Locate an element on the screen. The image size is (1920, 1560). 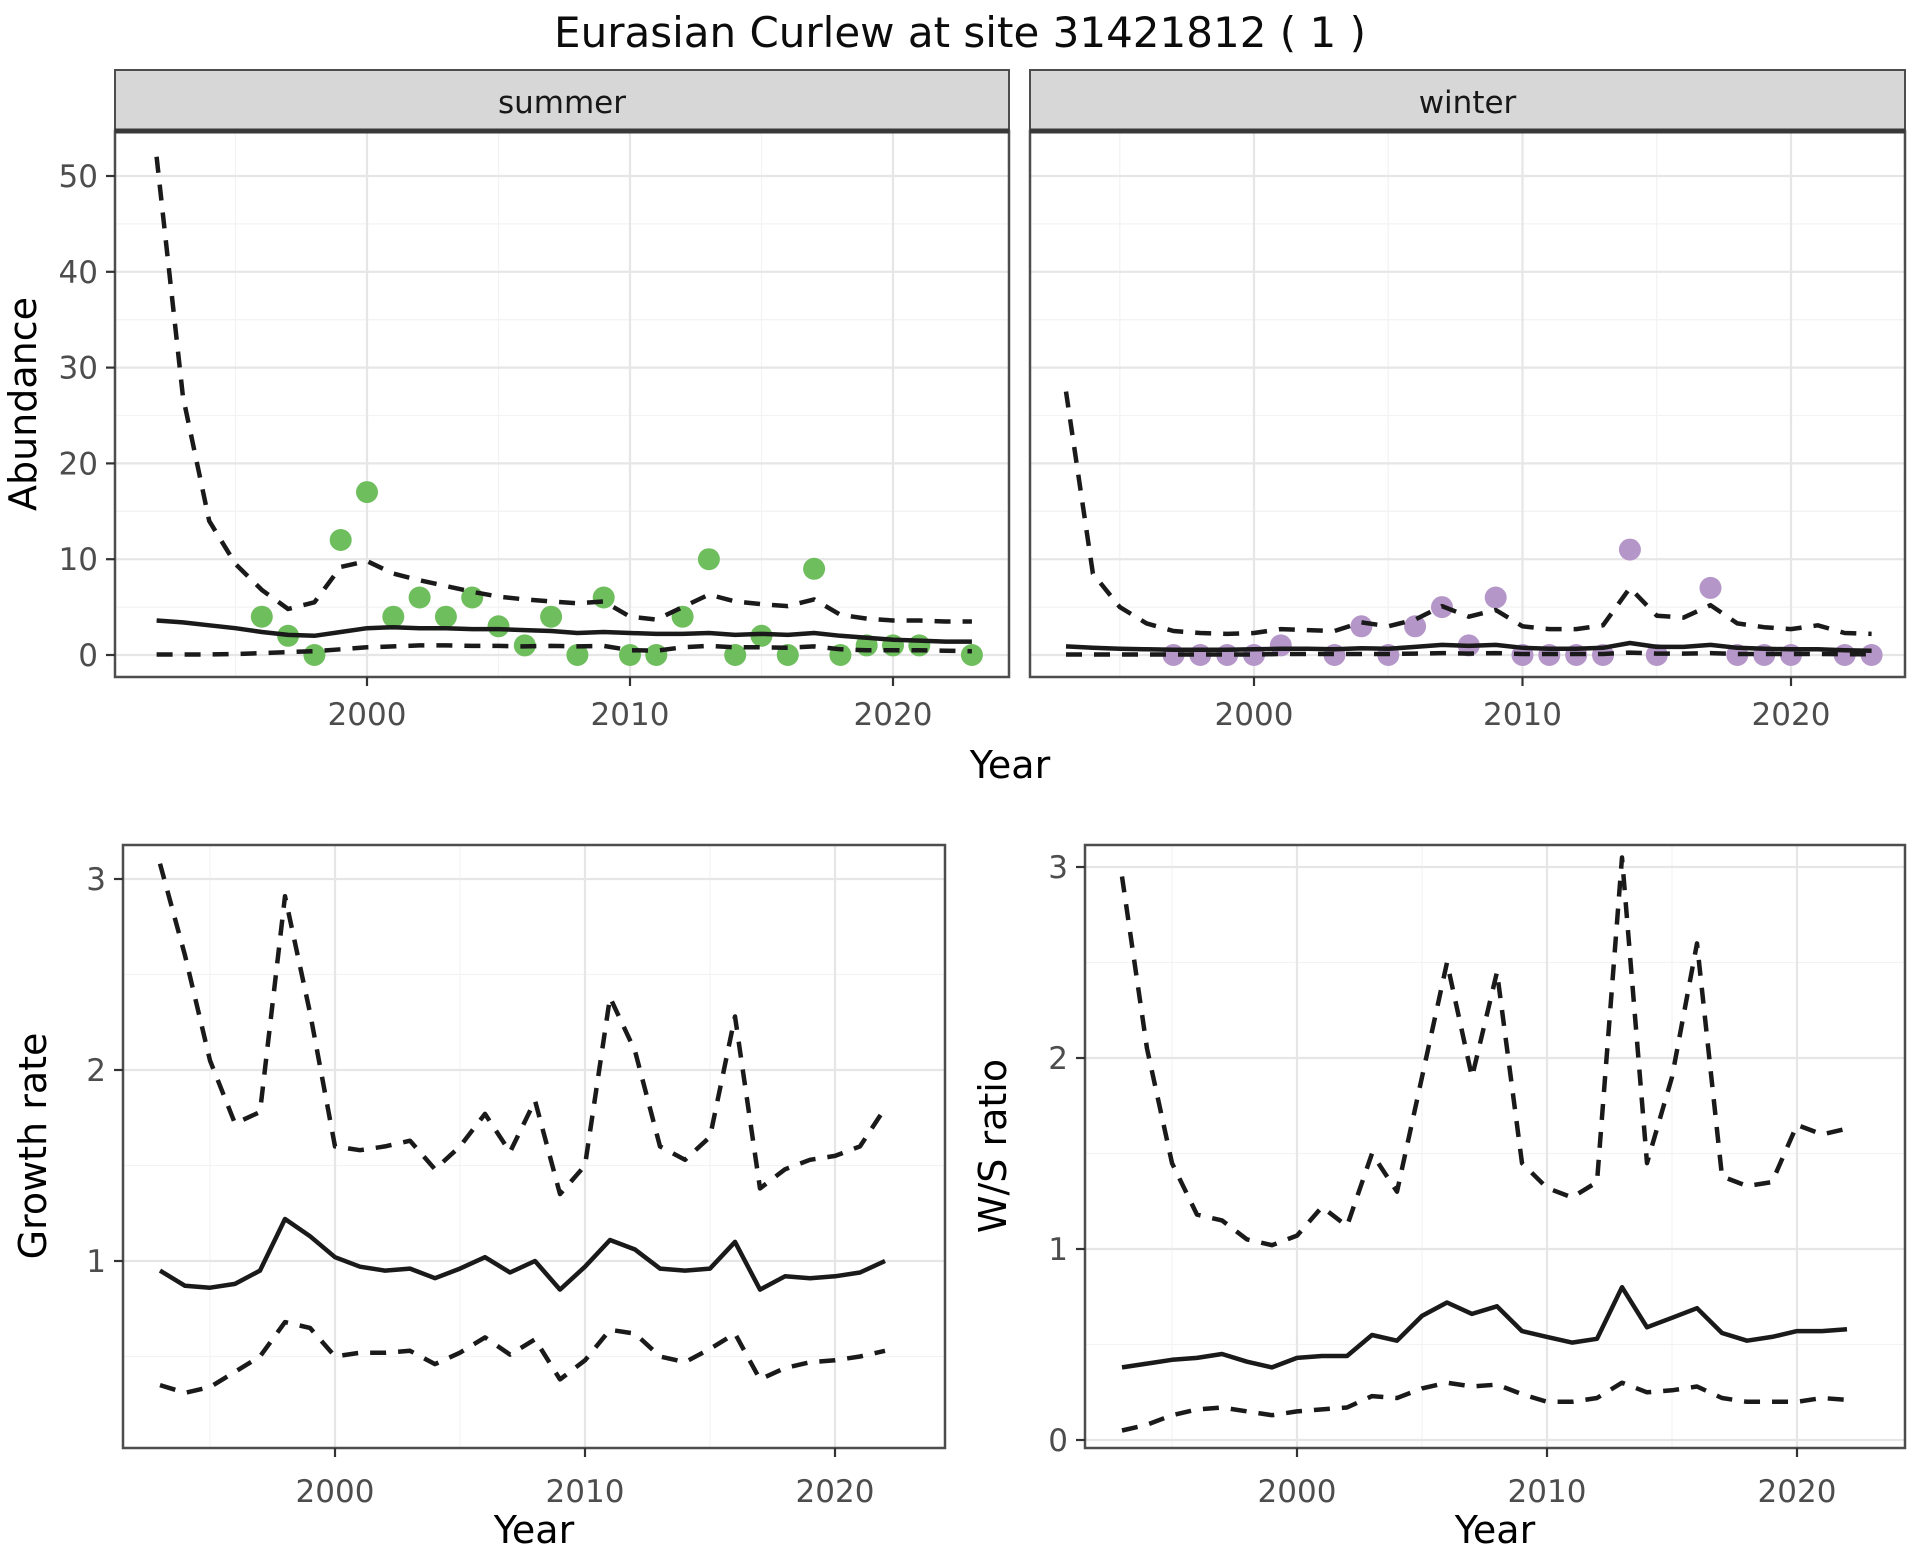
abundance_summer-y-axis-title: Abundance is located at coordinates (23, 404).